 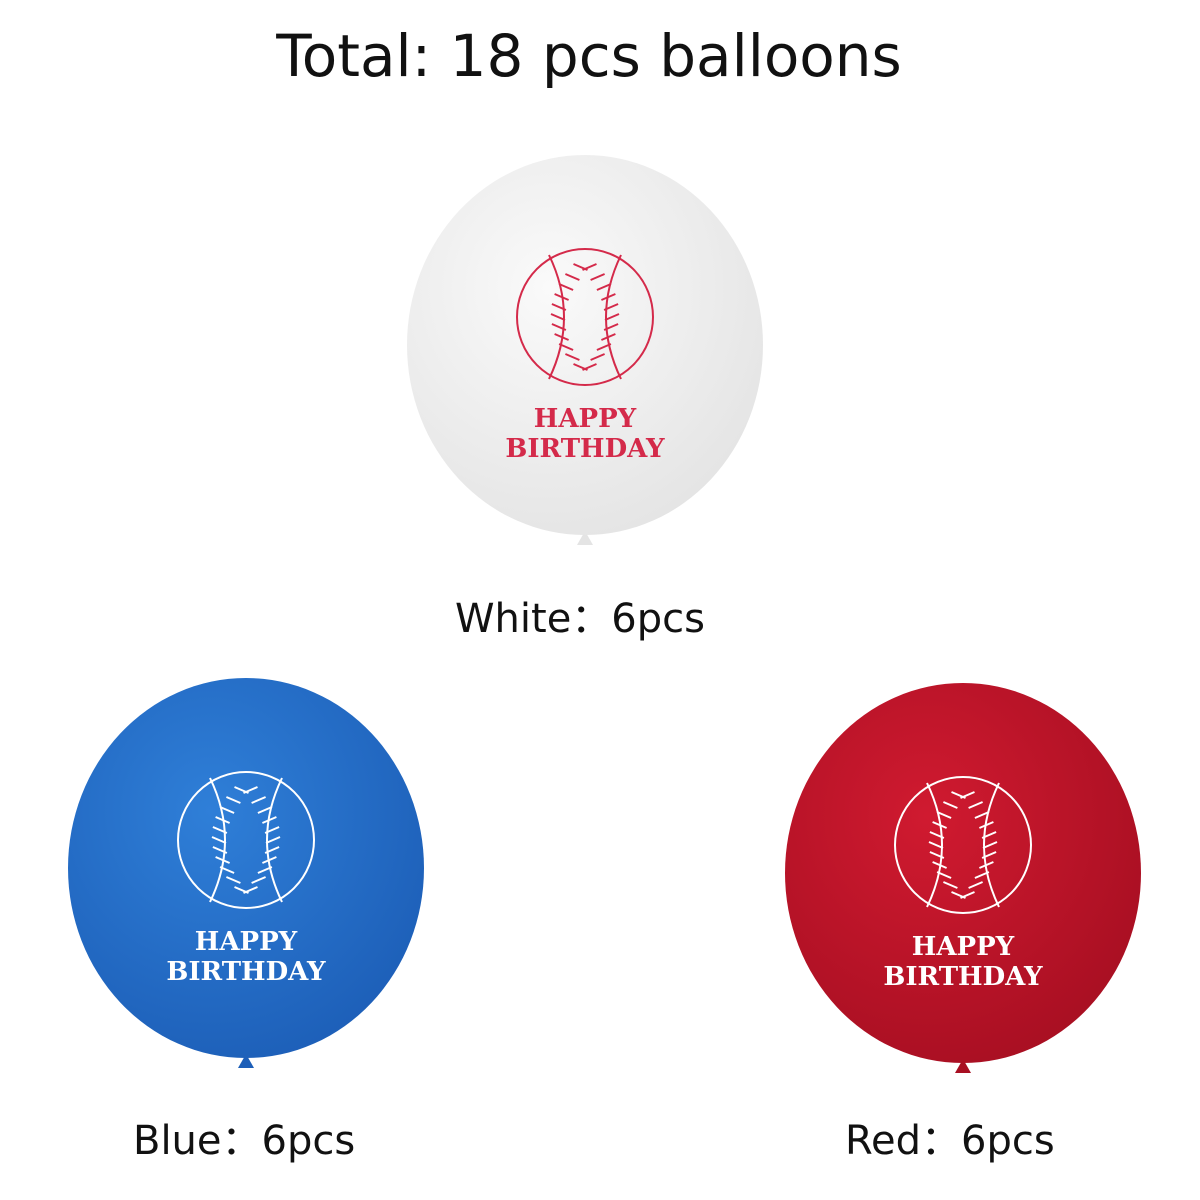 What do you see at coordinates (589, 56) in the screenshot?
I see `page-title: Total: 18 pcs balloons` at bounding box center [589, 56].